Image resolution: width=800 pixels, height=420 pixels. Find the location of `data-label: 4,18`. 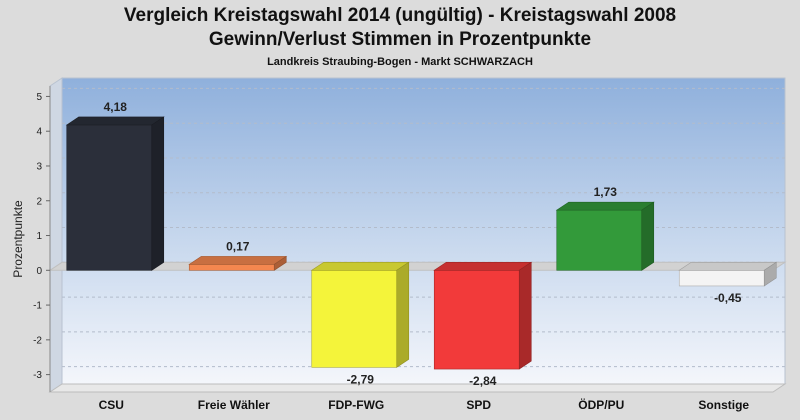

data-label: 4,18 is located at coordinates (116, 107).